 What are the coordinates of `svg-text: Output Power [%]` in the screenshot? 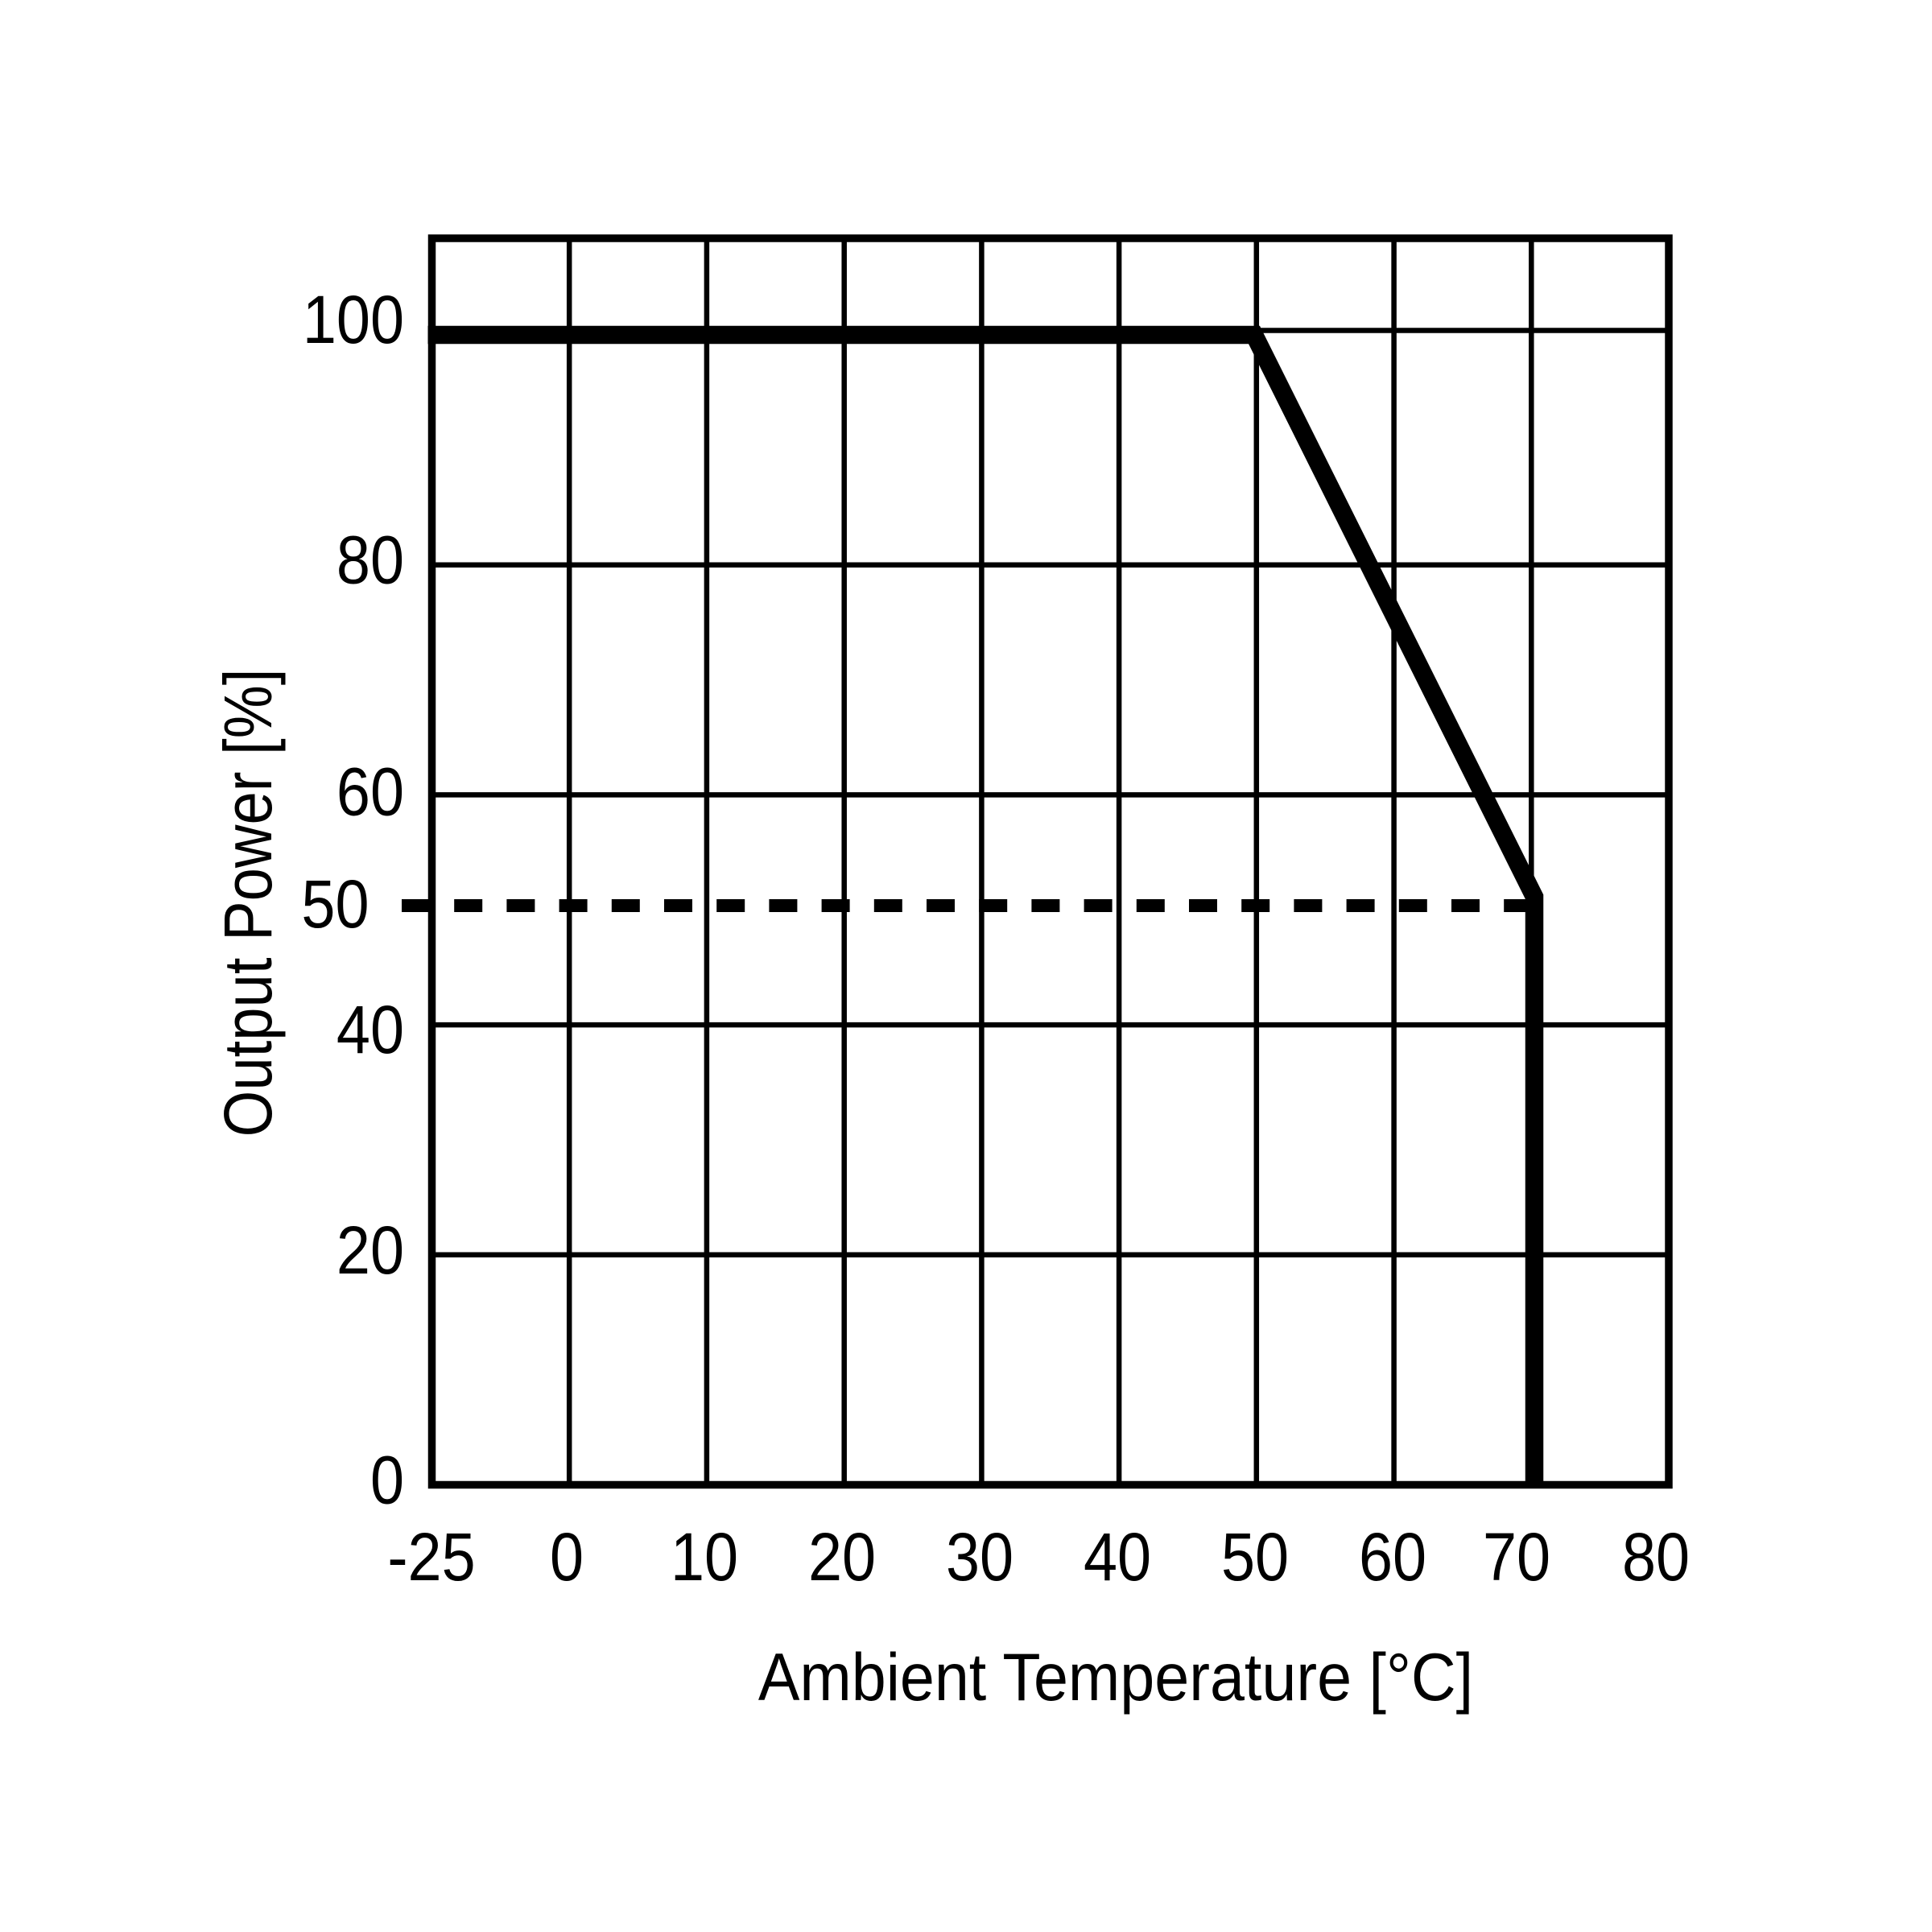 It's located at (248, 903).